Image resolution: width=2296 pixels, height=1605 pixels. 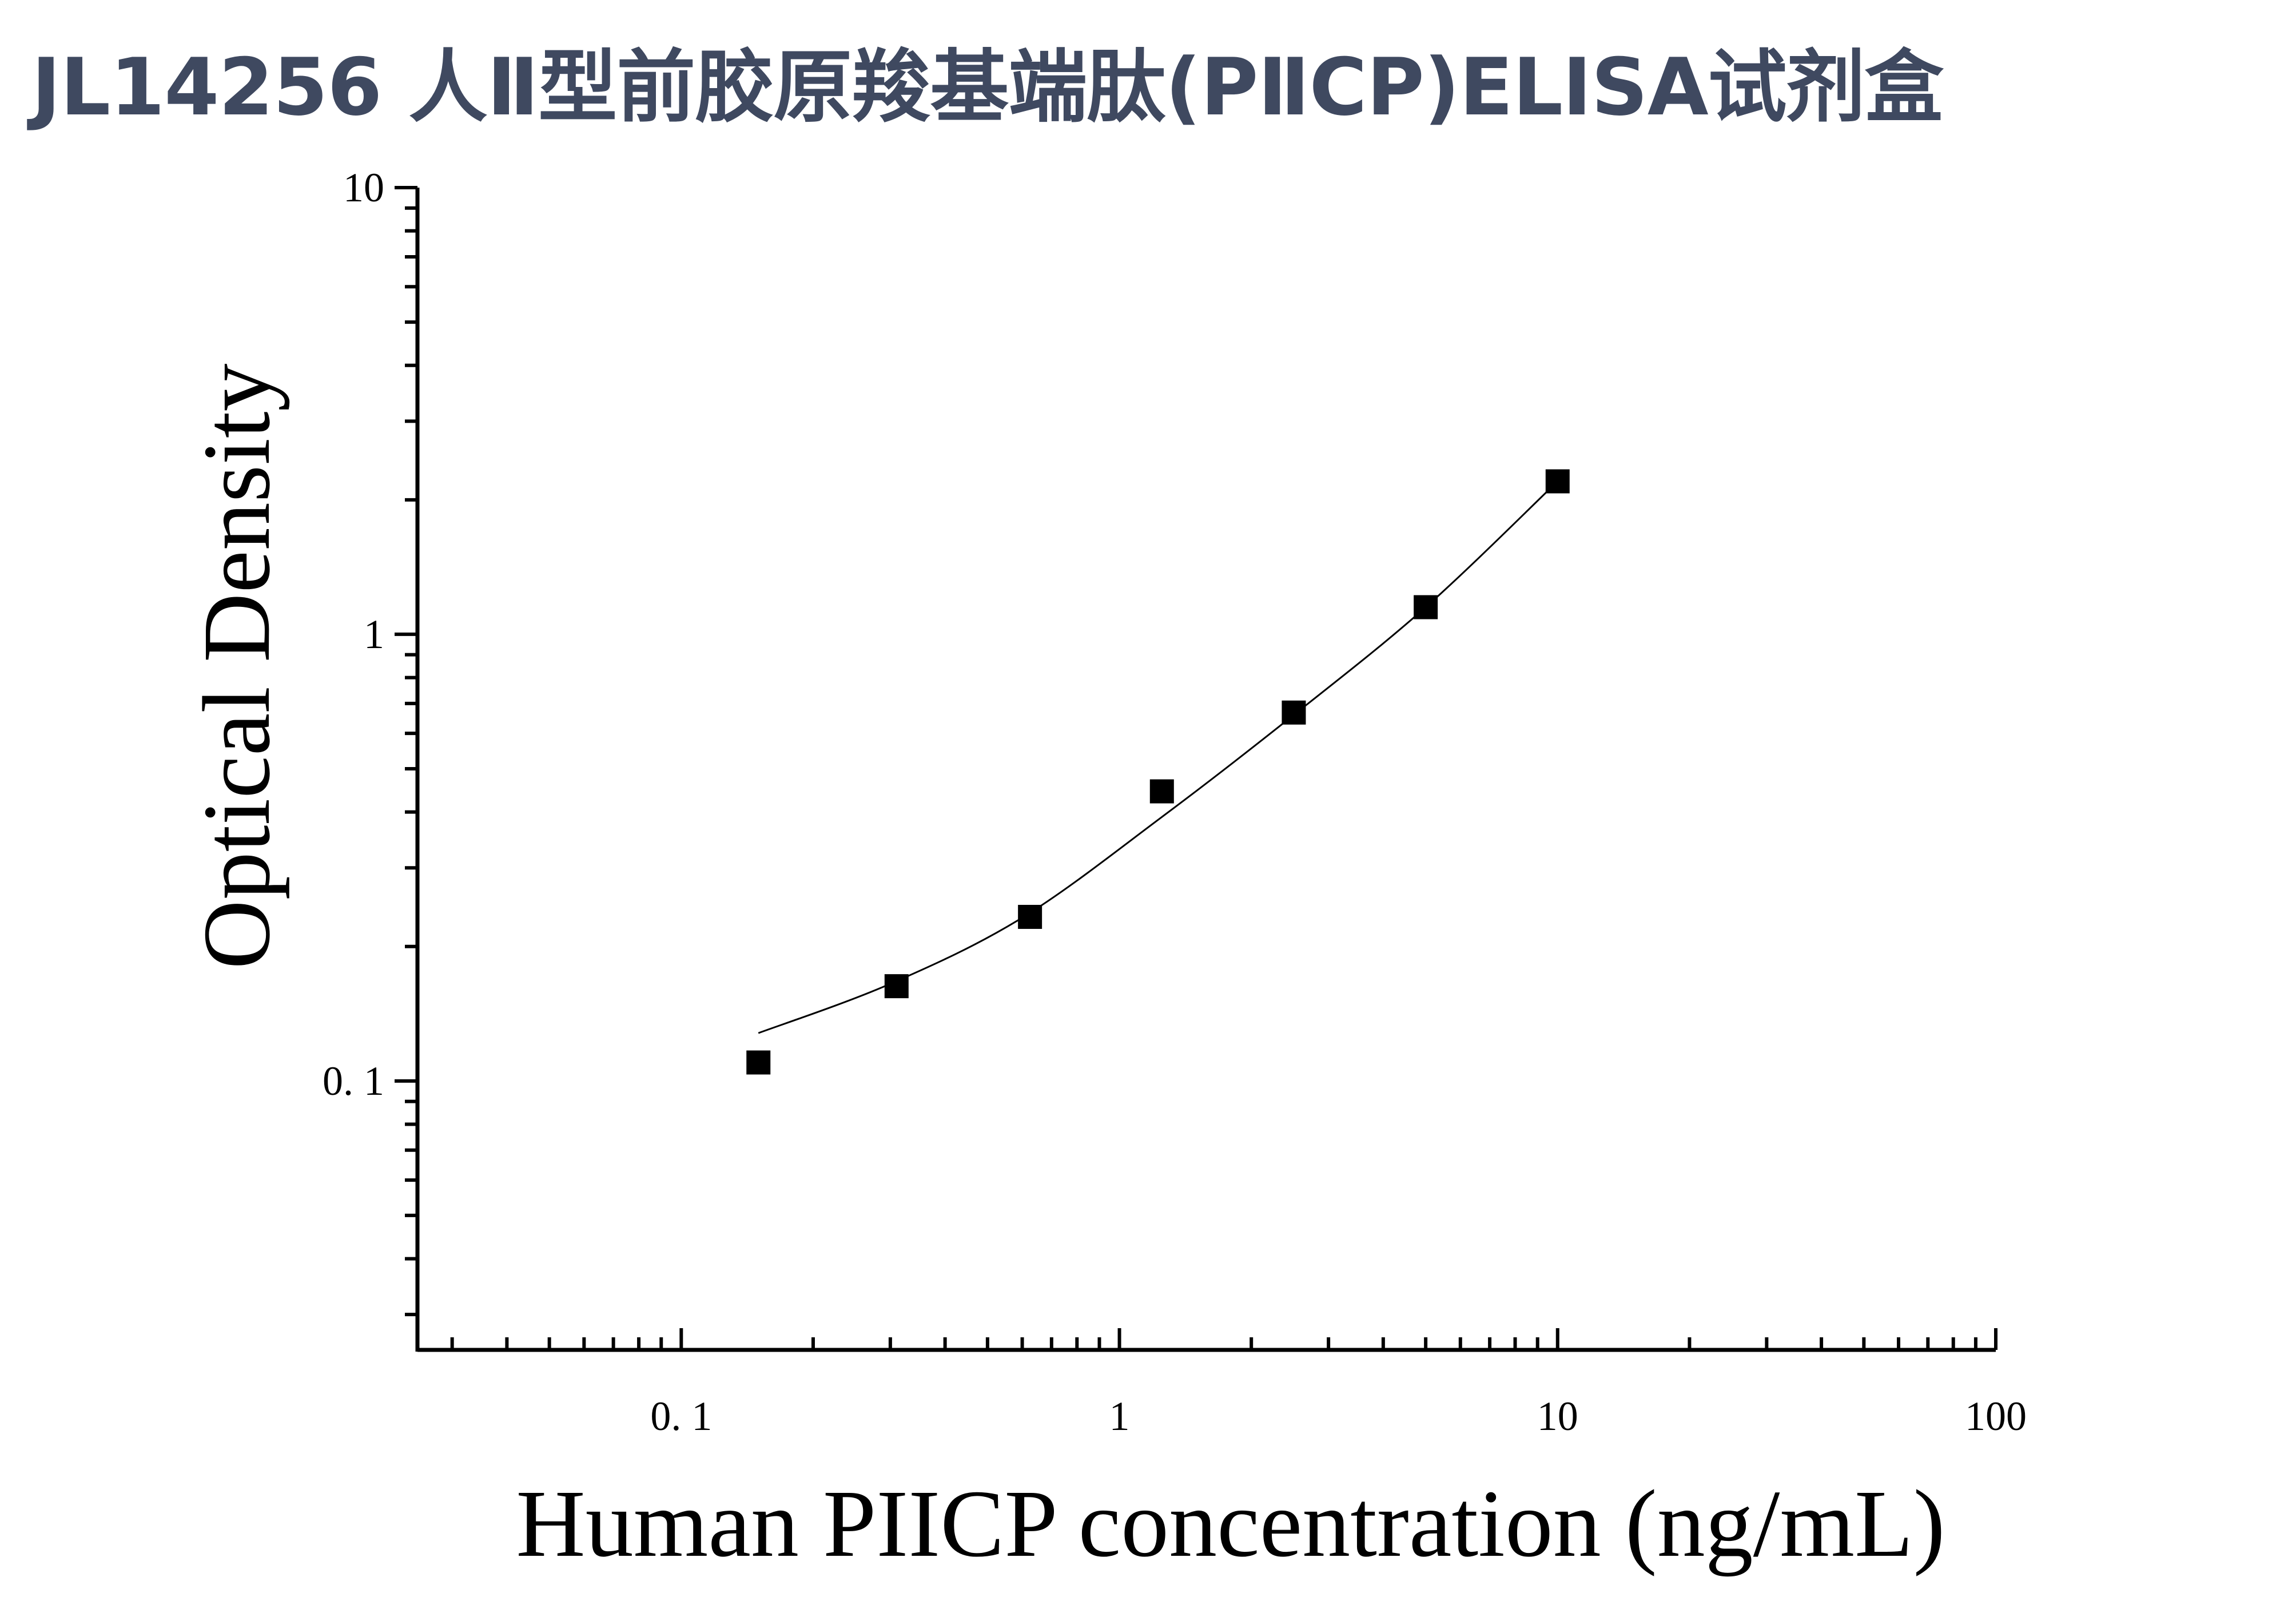 I want to click on x-tick-label: 0. 1, so click(x=681, y=1416).